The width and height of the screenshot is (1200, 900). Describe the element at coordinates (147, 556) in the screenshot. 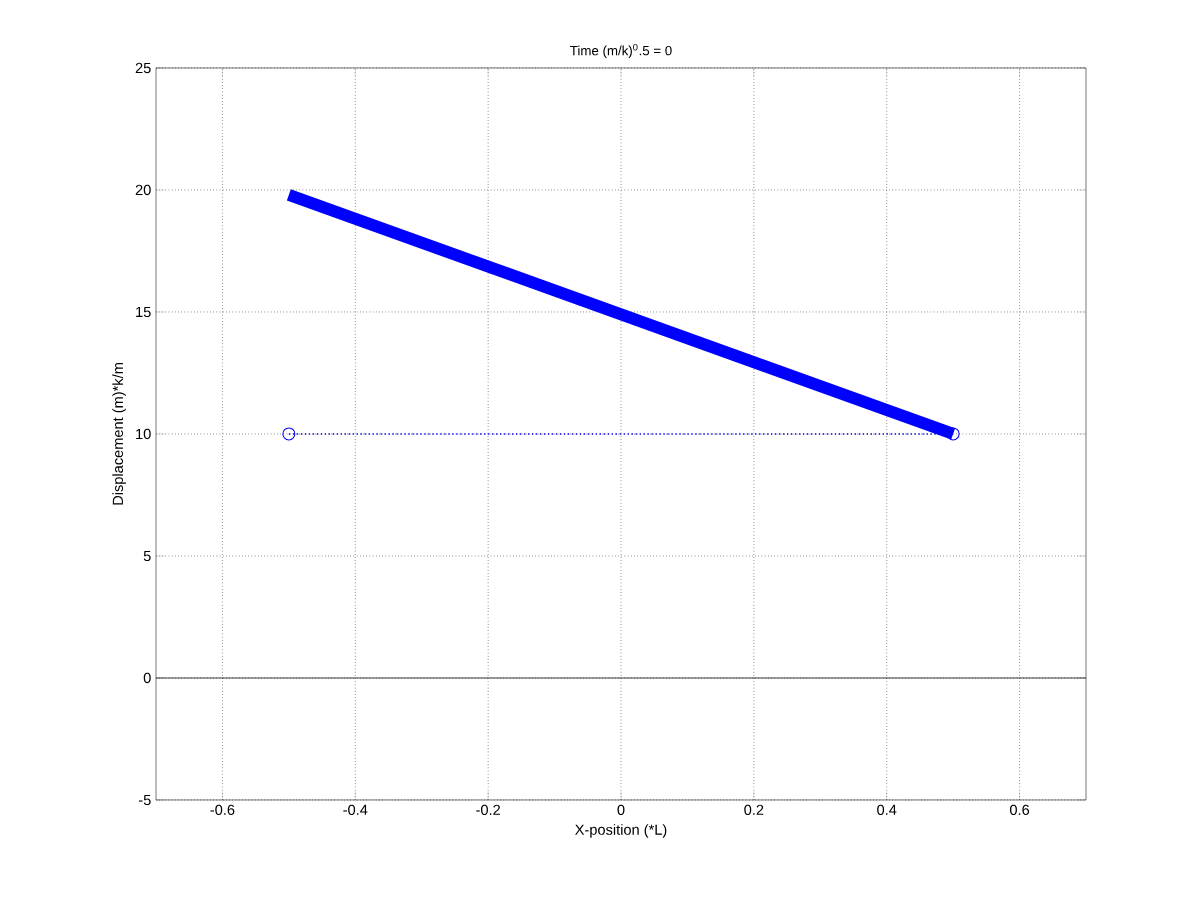

I see `y-tick-label: 5` at that location.